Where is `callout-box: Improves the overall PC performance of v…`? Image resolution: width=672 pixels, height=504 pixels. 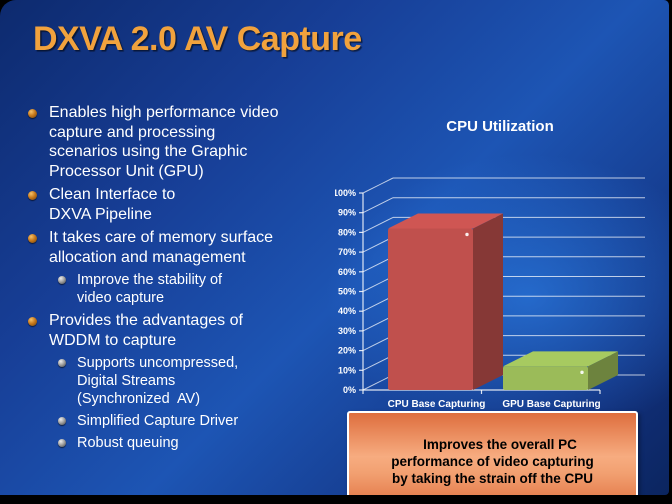 callout-box: Improves the overall PC performance of v… is located at coordinates (492, 453).